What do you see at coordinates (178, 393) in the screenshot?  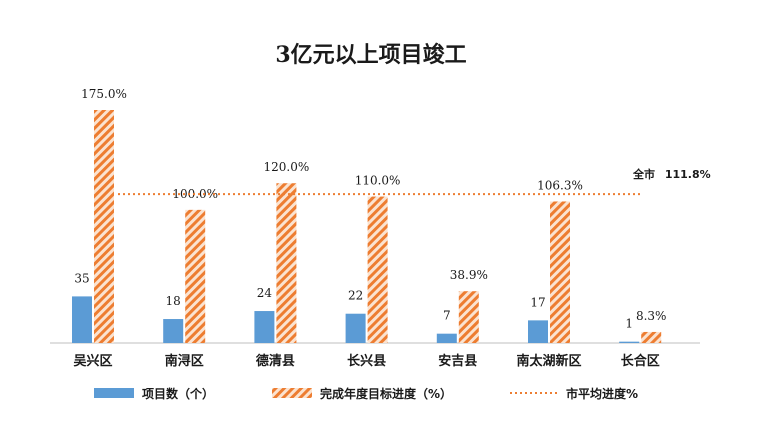 I see `legend-label-project-count: 项目数（个）` at bounding box center [178, 393].